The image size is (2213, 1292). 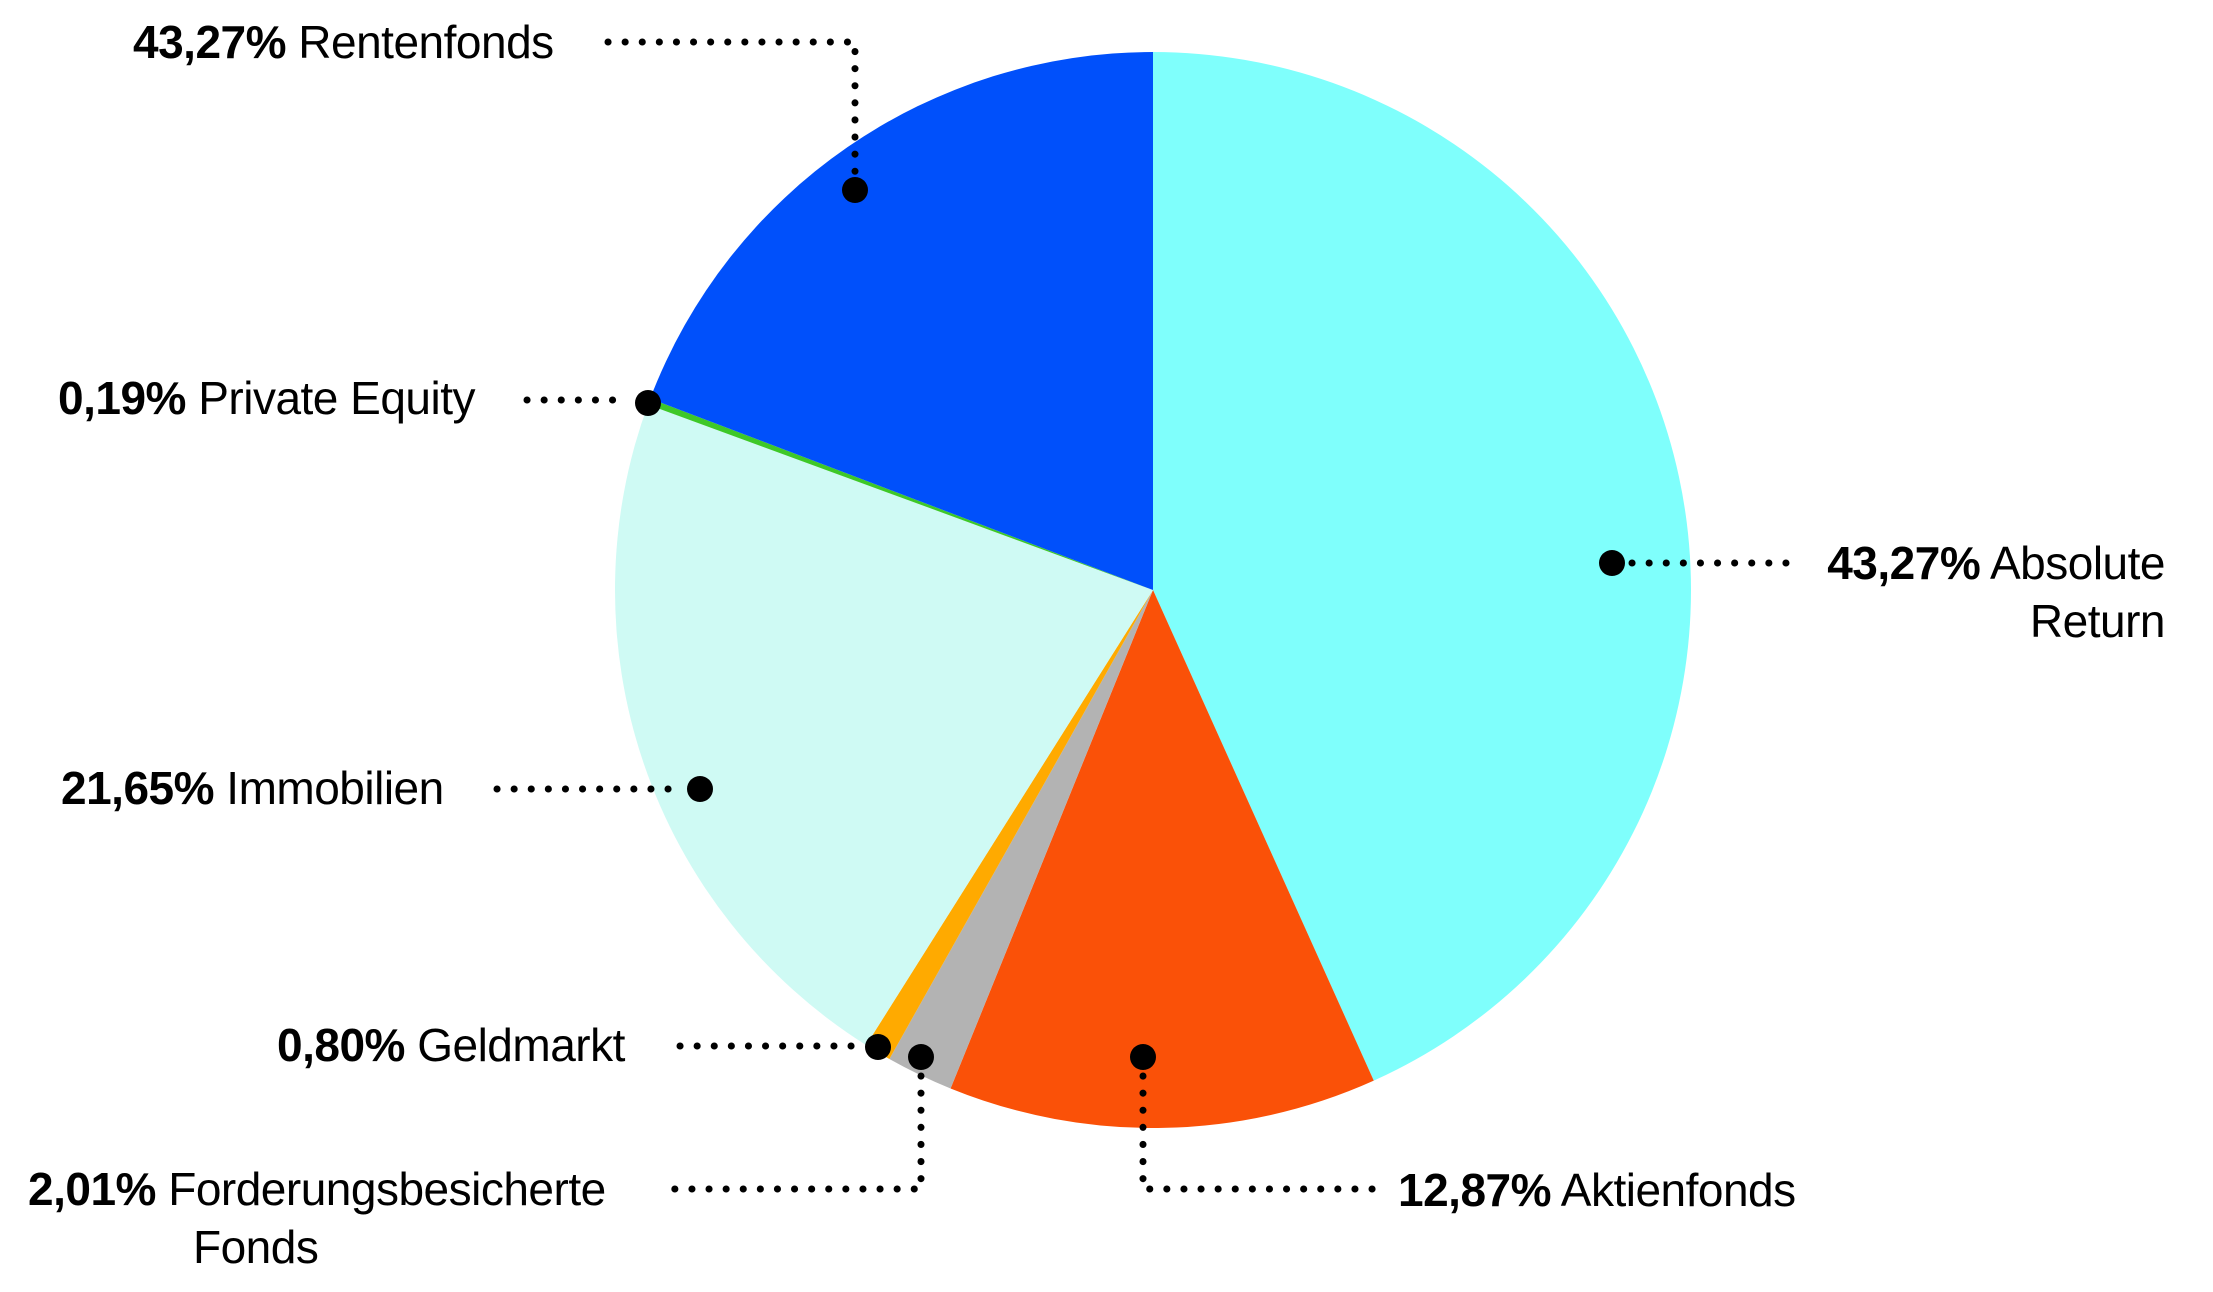 I want to click on label-rentenfonds: 43,27% Rentenfonds, so click(x=343, y=42).